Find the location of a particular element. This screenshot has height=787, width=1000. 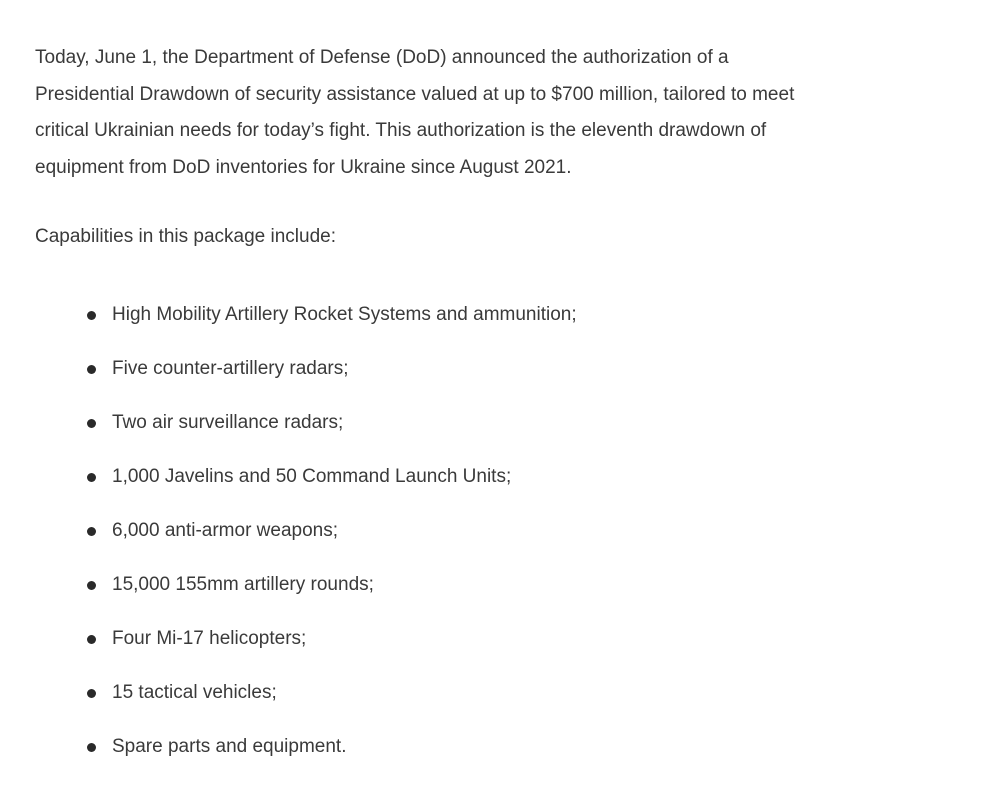

list-item-text: Five counter-artillery radars; is located at coordinates (230, 368).